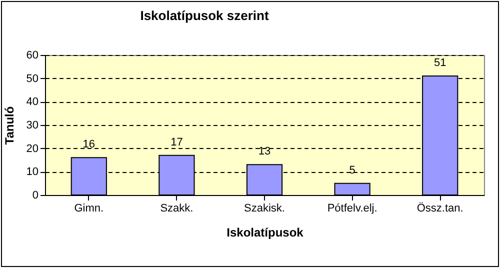 The image size is (500, 268). Describe the element at coordinates (32, 126) in the screenshot. I see `y-tick-label: 30` at that location.